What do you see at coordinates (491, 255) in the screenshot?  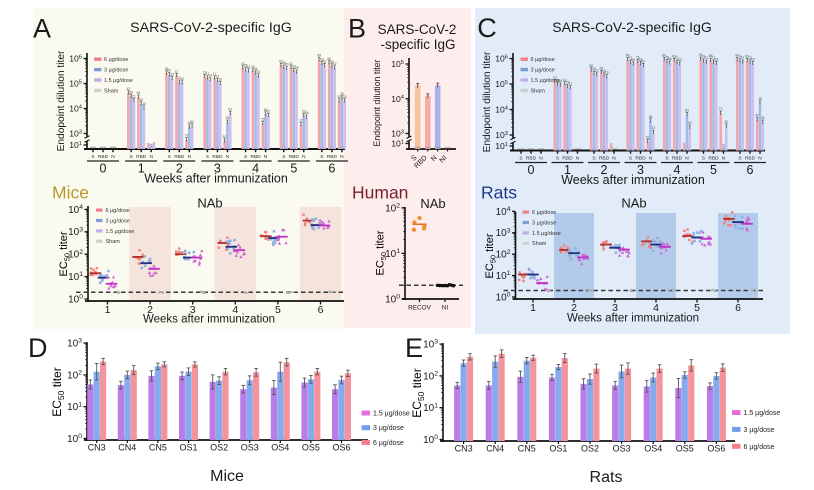 I see `svg-text: EC50 titer` at bounding box center [491, 255].